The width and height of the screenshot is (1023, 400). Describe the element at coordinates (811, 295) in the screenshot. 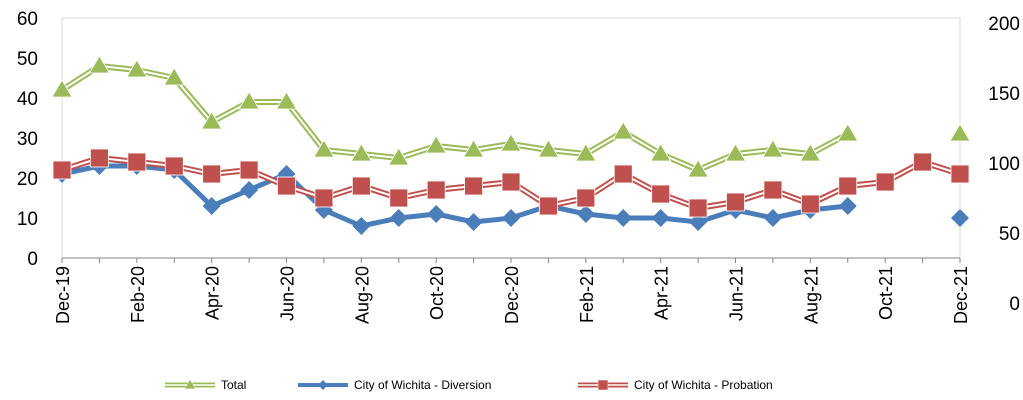

I see `x-tick-label: Aug-21` at that location.